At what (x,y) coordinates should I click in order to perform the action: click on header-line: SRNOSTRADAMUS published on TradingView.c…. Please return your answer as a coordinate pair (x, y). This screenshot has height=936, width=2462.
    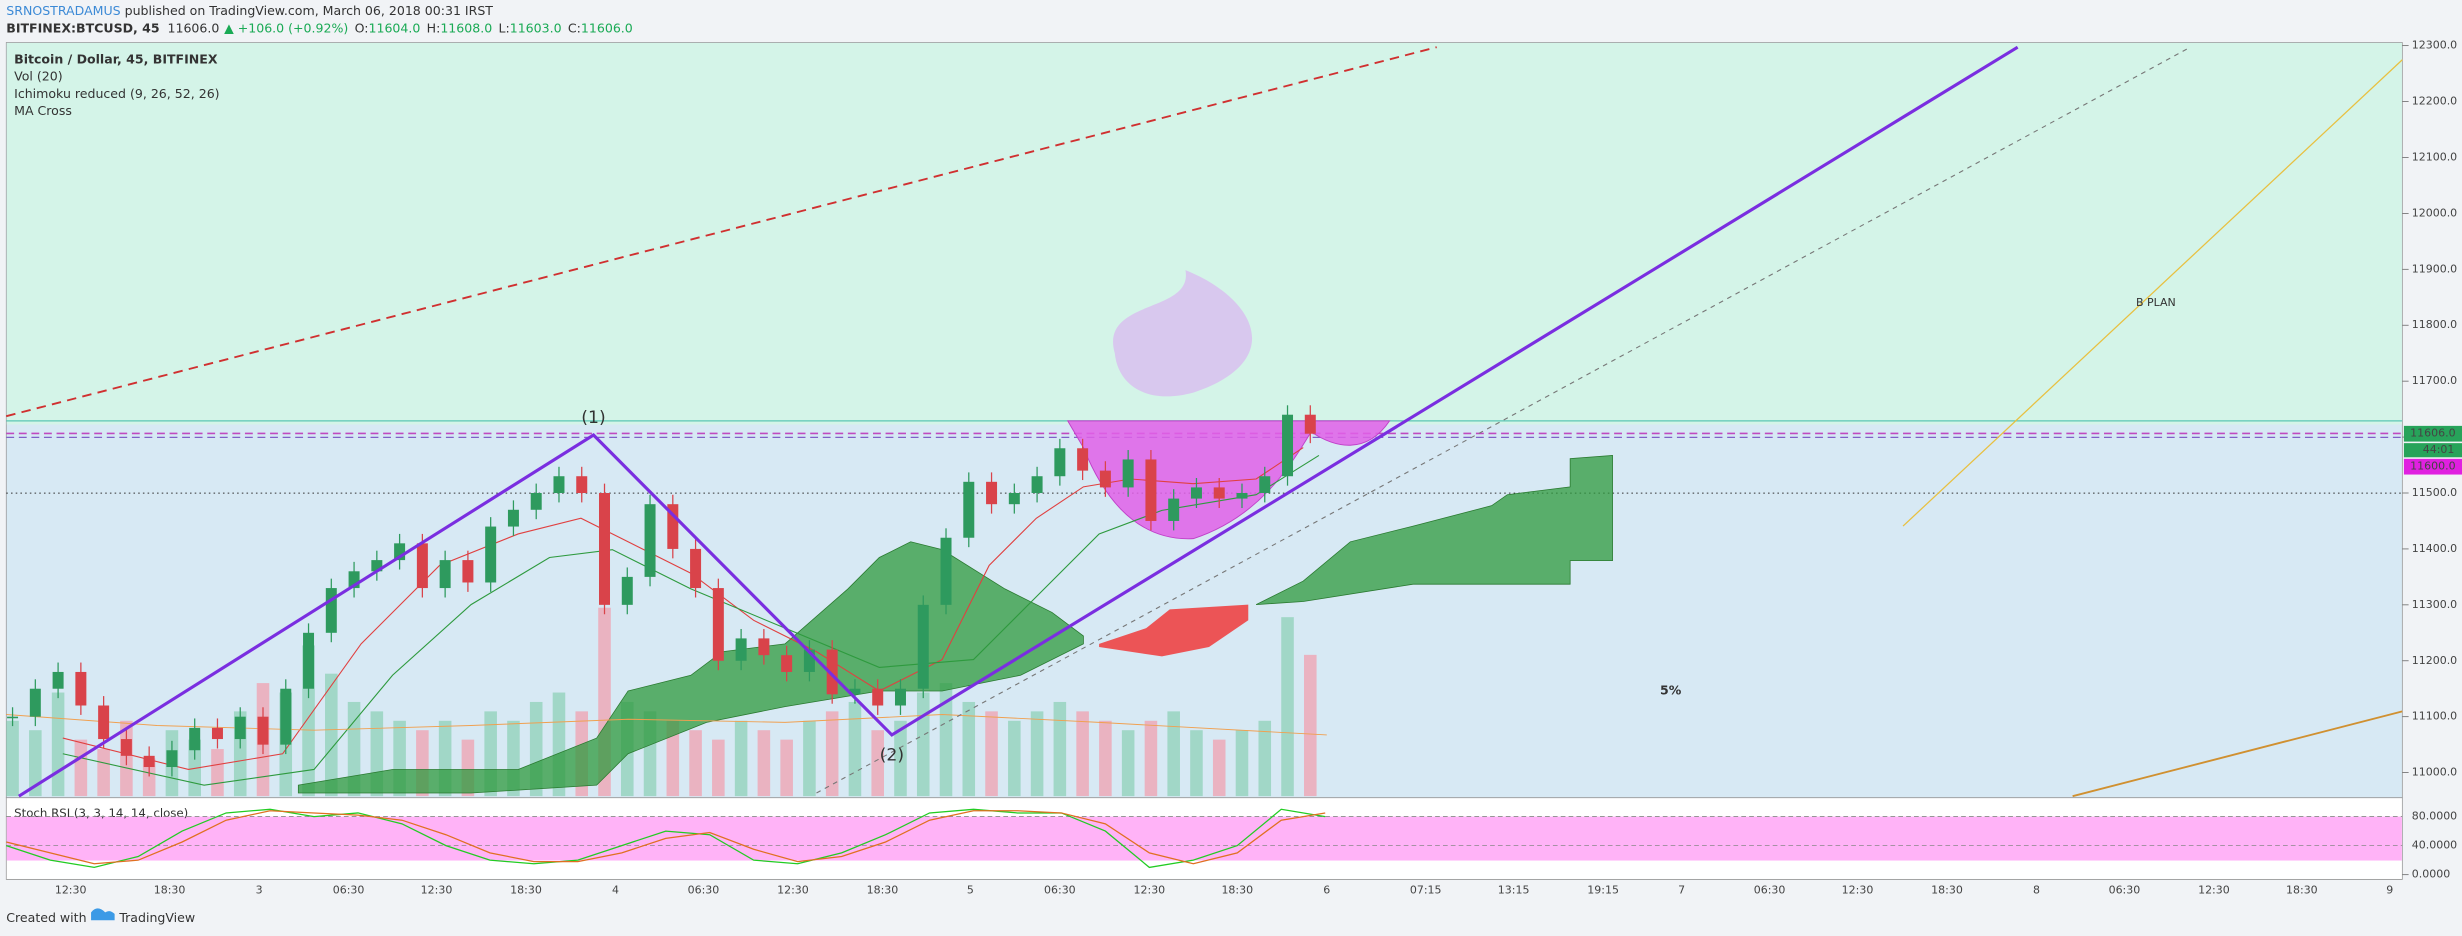
    Looking at the image, I should click on (249, 10).